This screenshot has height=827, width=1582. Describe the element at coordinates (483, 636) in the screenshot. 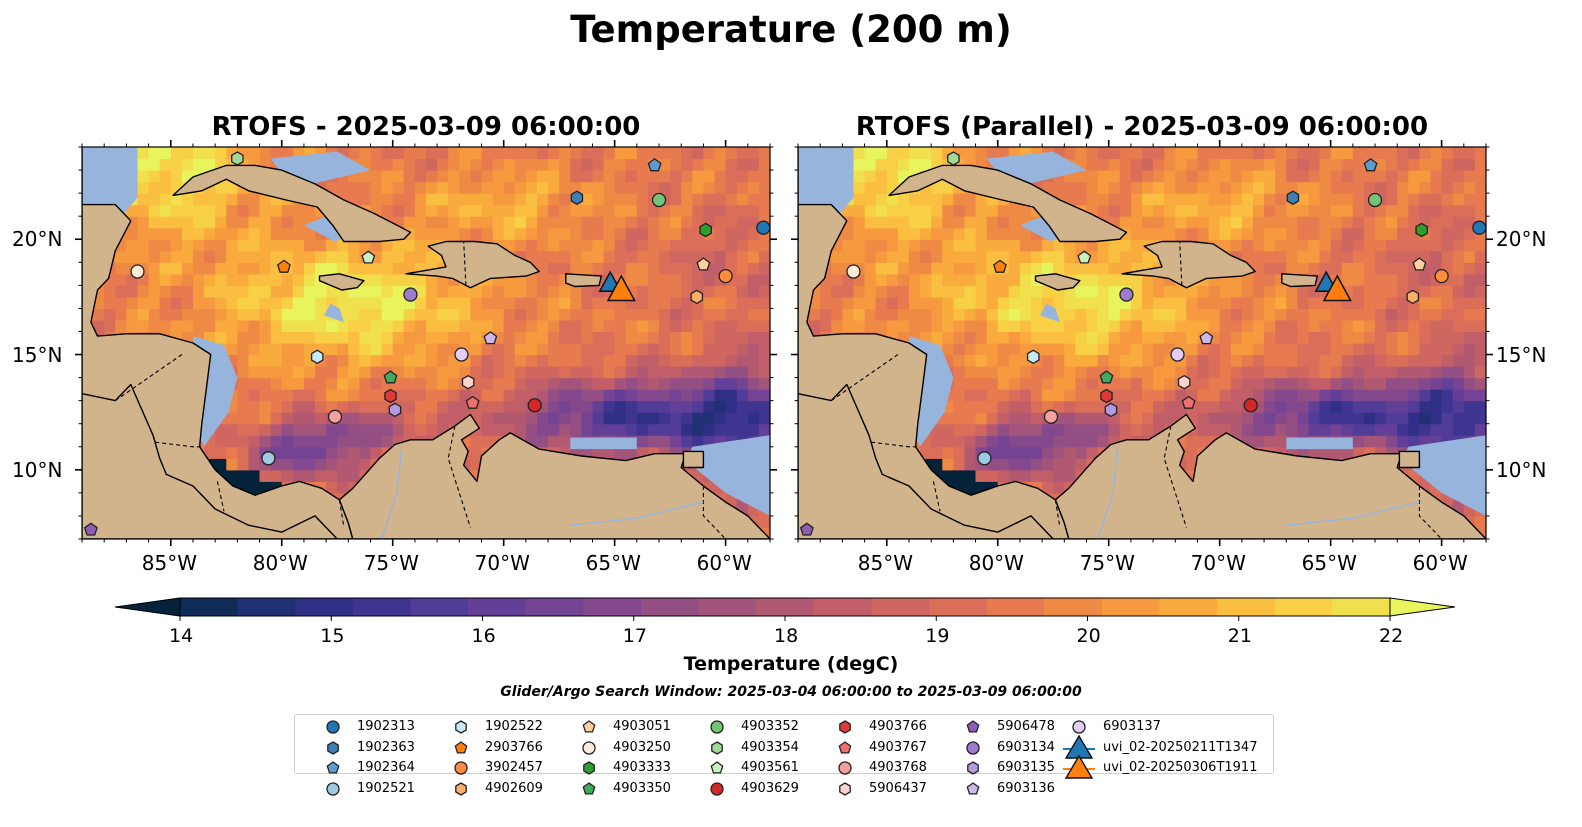

I see `colorbar-tick-label: 16` at that location.